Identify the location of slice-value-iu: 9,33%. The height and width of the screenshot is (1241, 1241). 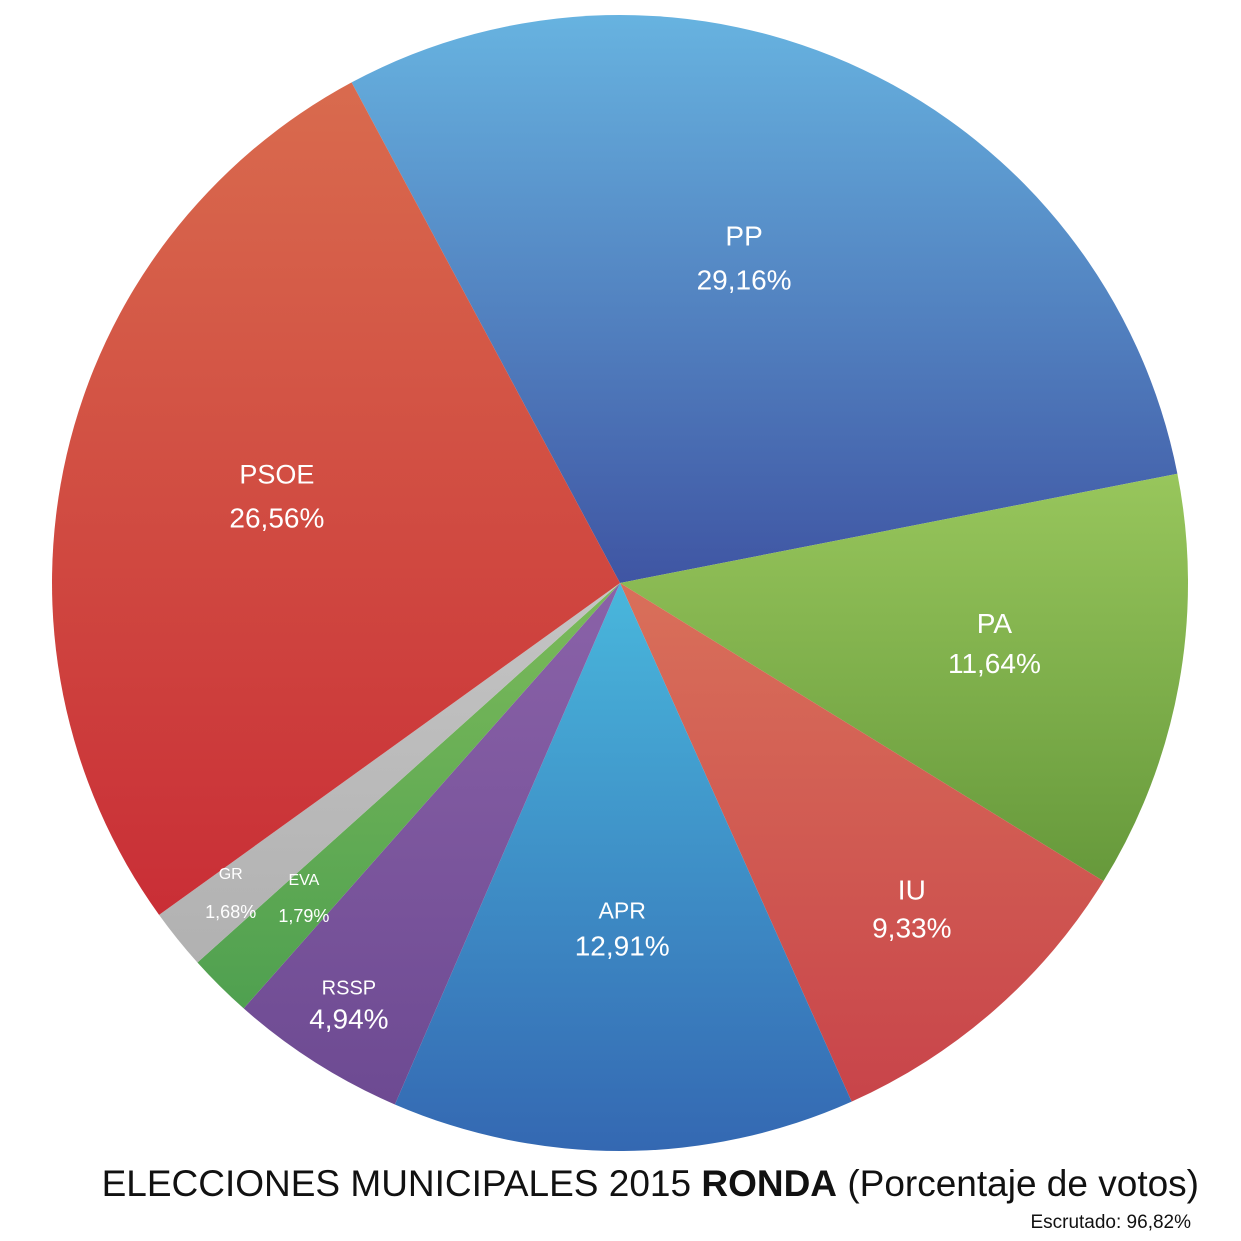
(911, 927).